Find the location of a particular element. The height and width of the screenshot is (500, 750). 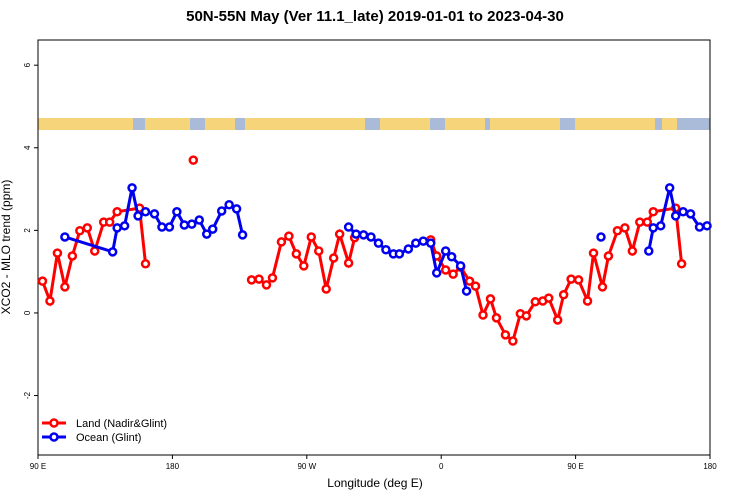

legend-label: Land (Nadir&Glint) is located at coordinates (121, 424).